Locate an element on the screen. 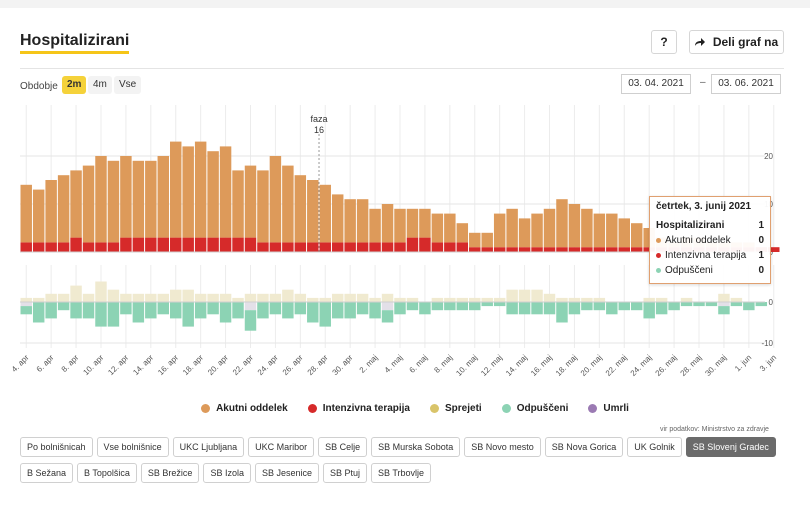 The width and height of the screenshot is (810, 513). hospital-button: SB Izola is located at coordinates (227, 473).